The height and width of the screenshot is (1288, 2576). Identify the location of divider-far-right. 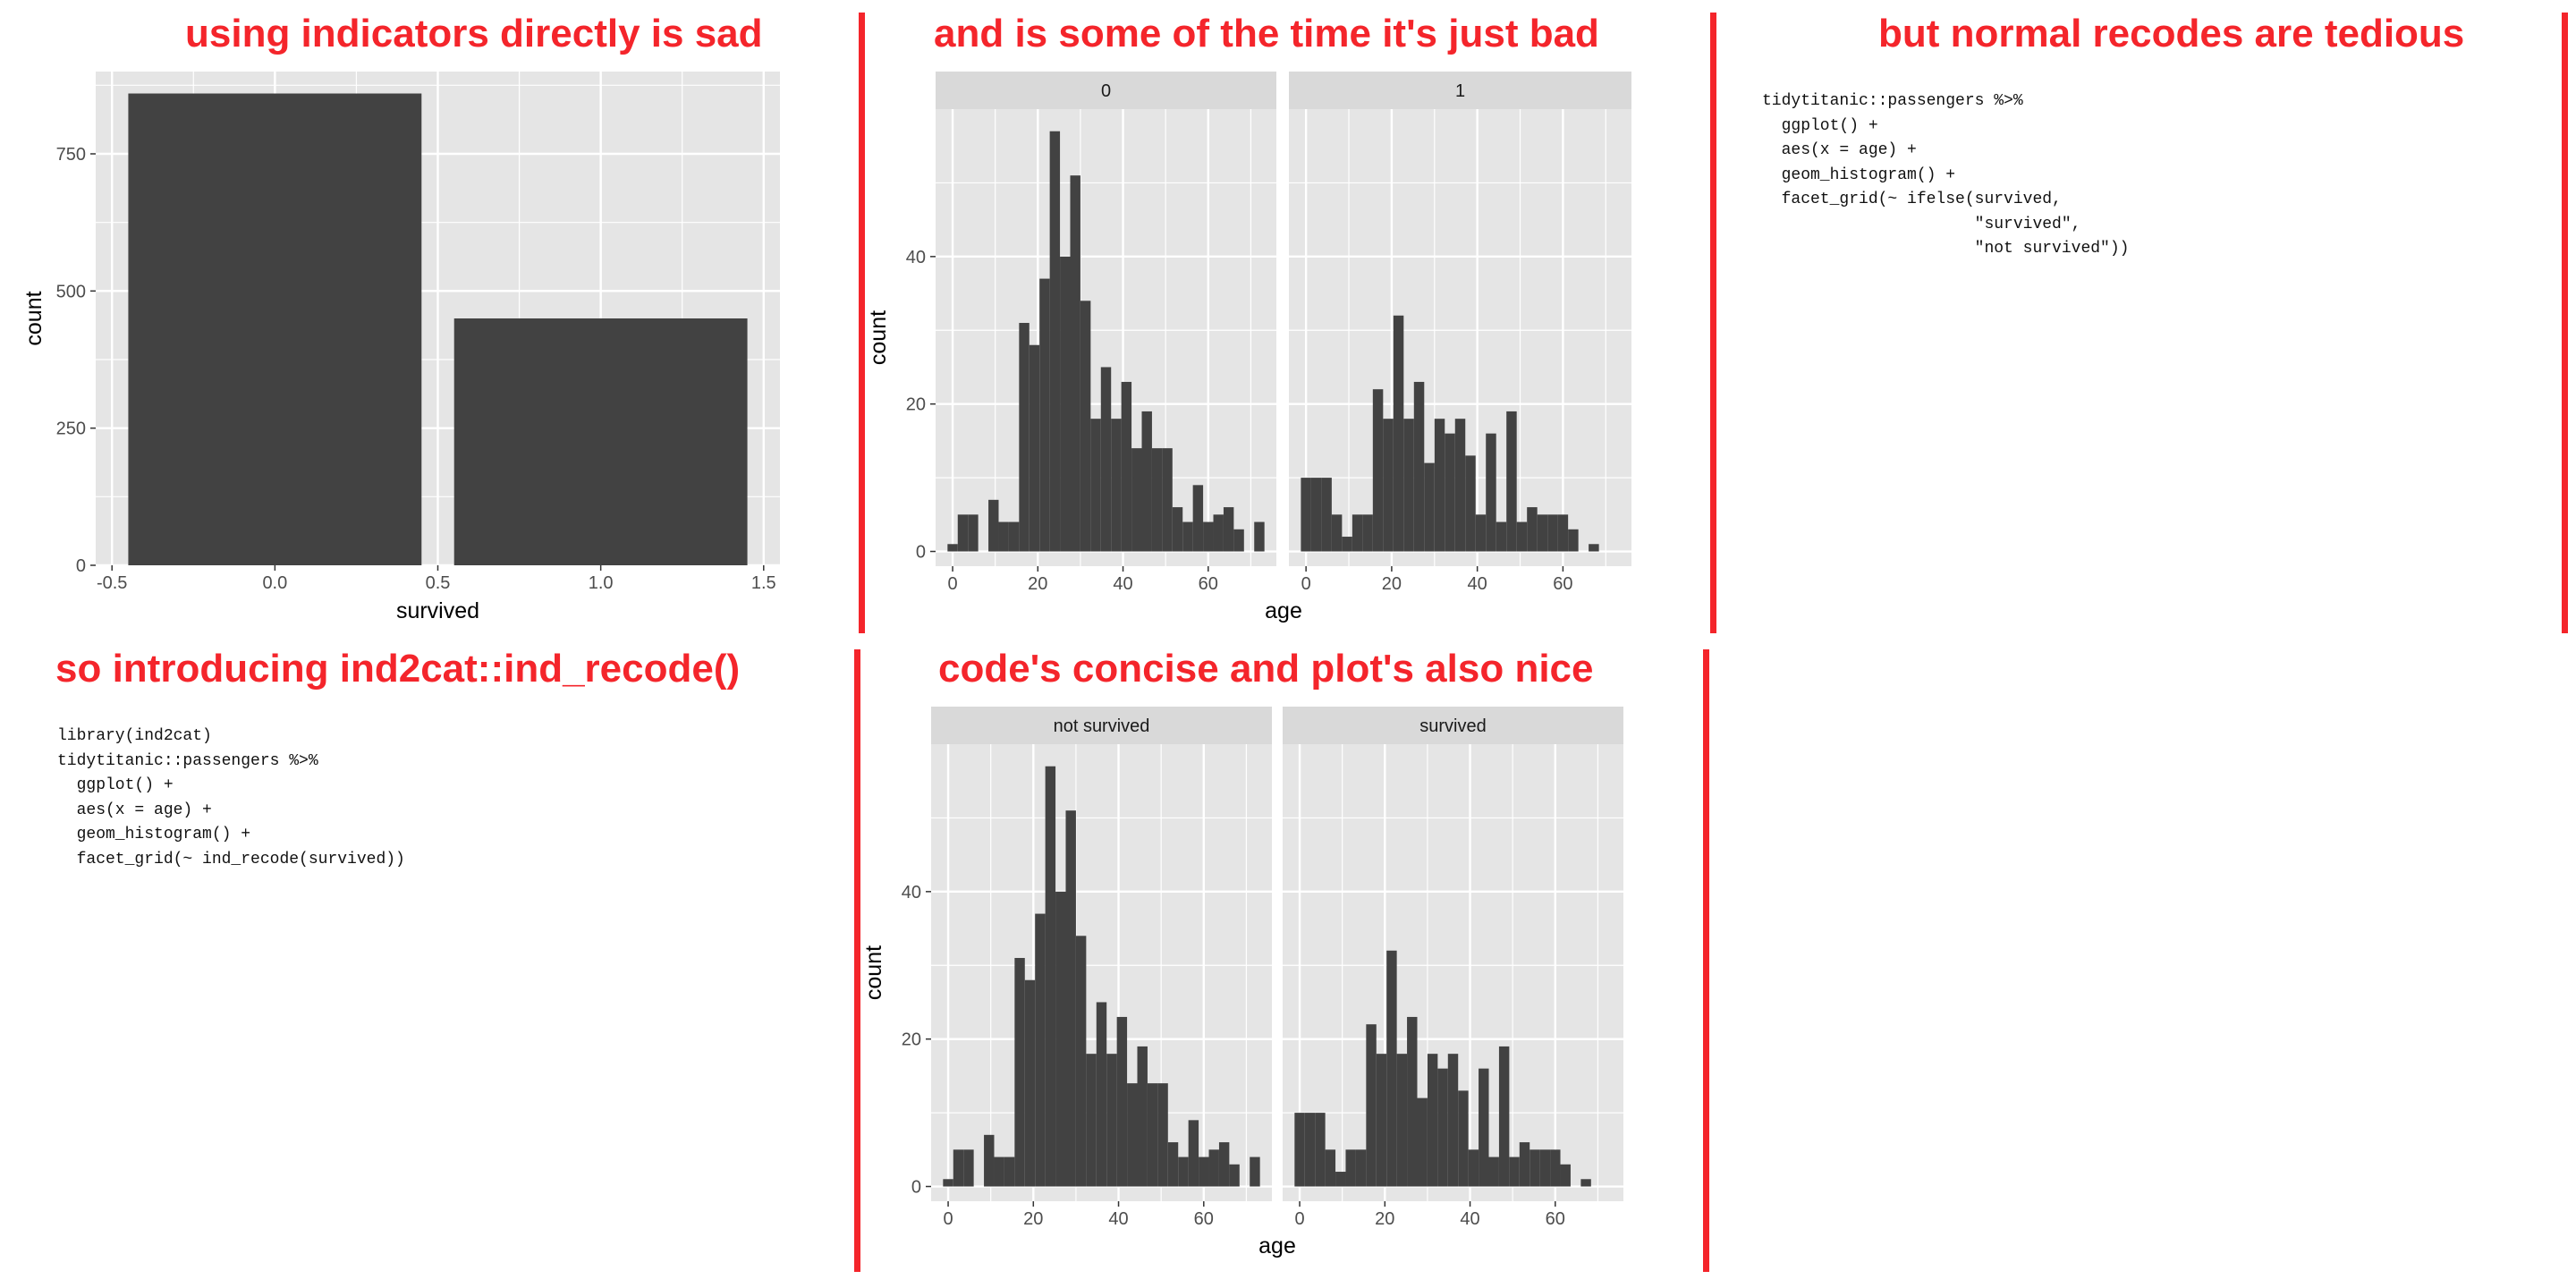
(2565, 323).